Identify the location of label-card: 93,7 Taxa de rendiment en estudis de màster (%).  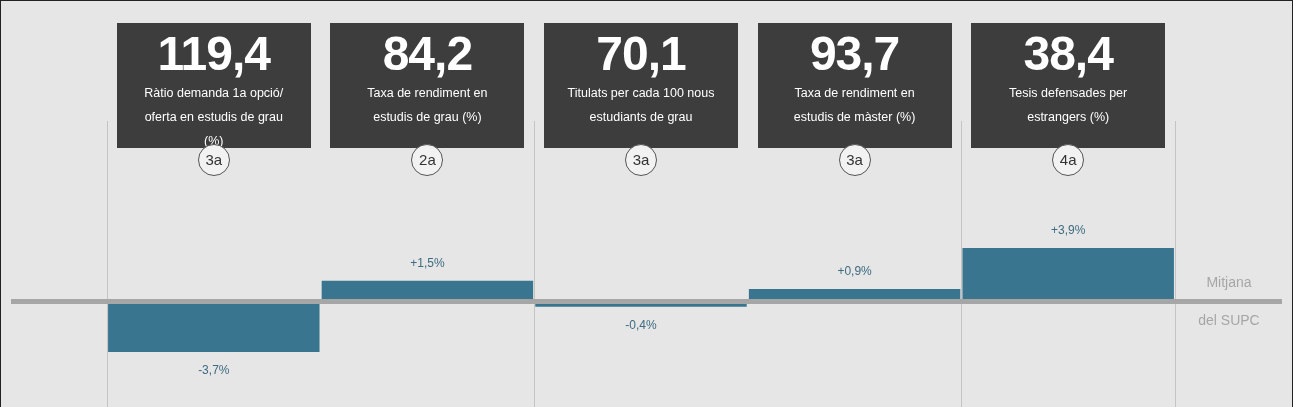
(854, 85).